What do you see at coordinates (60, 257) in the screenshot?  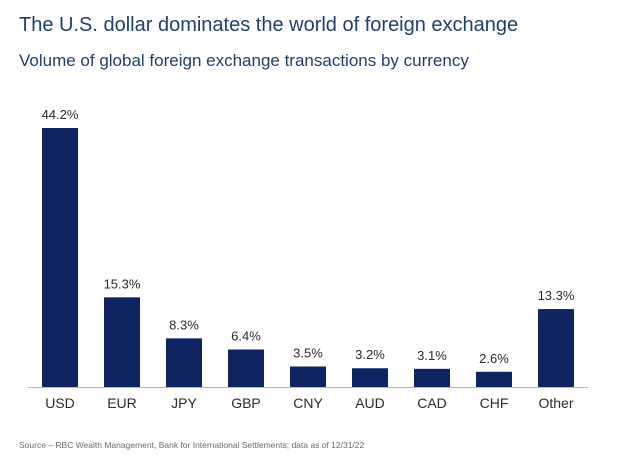 I see `bar-usd` at bounding box center [60, 257].